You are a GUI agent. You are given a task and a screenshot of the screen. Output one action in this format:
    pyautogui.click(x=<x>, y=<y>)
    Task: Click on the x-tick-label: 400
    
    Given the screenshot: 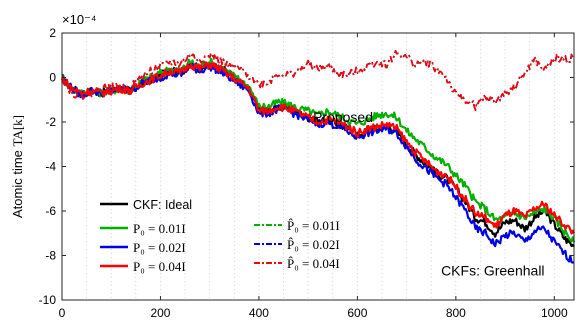 What is the action you would take?
    pyautogui.click(x=259, y=313)
    